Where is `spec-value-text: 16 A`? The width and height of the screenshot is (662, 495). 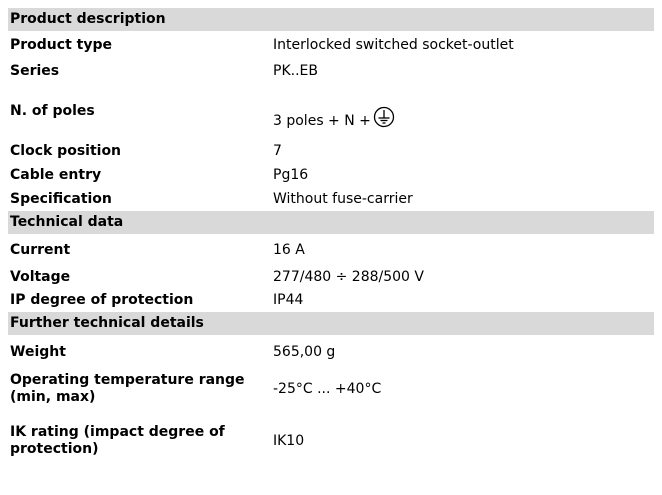 spec-value-text: 16 A is located at coordinates (289, 249).